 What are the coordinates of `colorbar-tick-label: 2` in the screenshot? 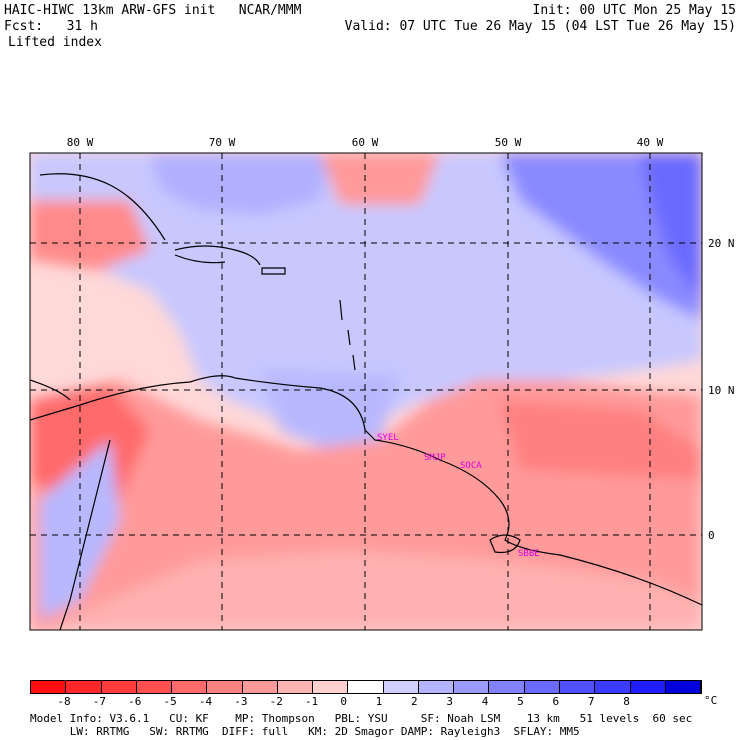 It's located at (414, 701).